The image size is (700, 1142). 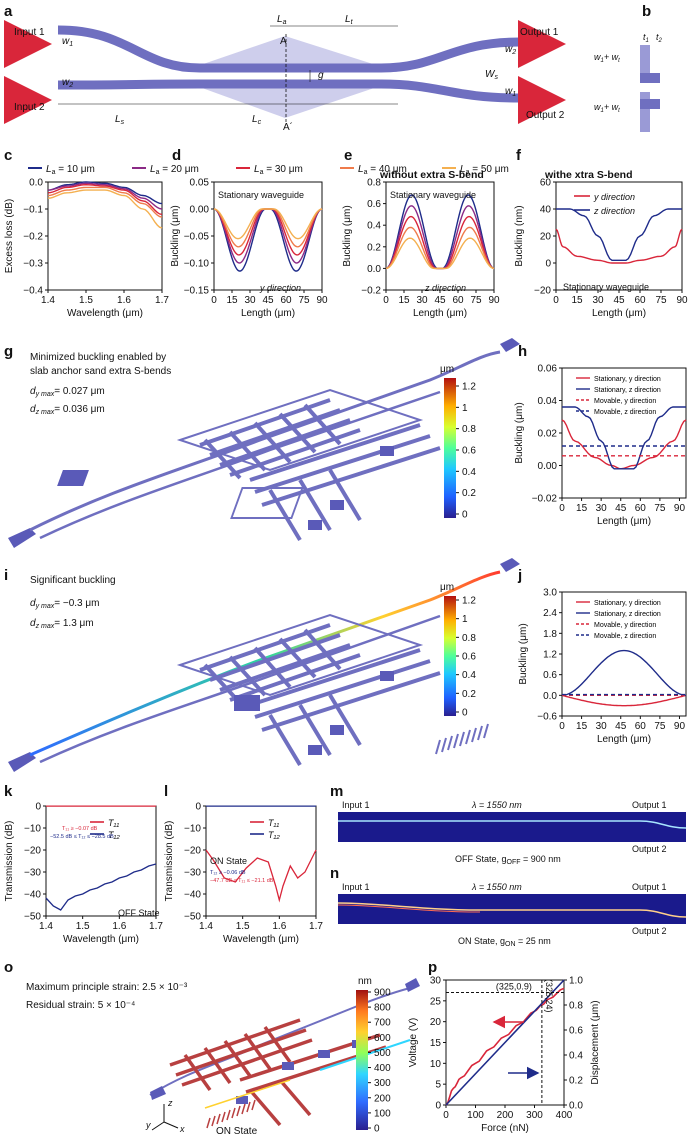 What do you see at coordinates (550, 675) in the screenshot?
I see `y-tick-label-j: 0.6` at bounding box center [550, 675].